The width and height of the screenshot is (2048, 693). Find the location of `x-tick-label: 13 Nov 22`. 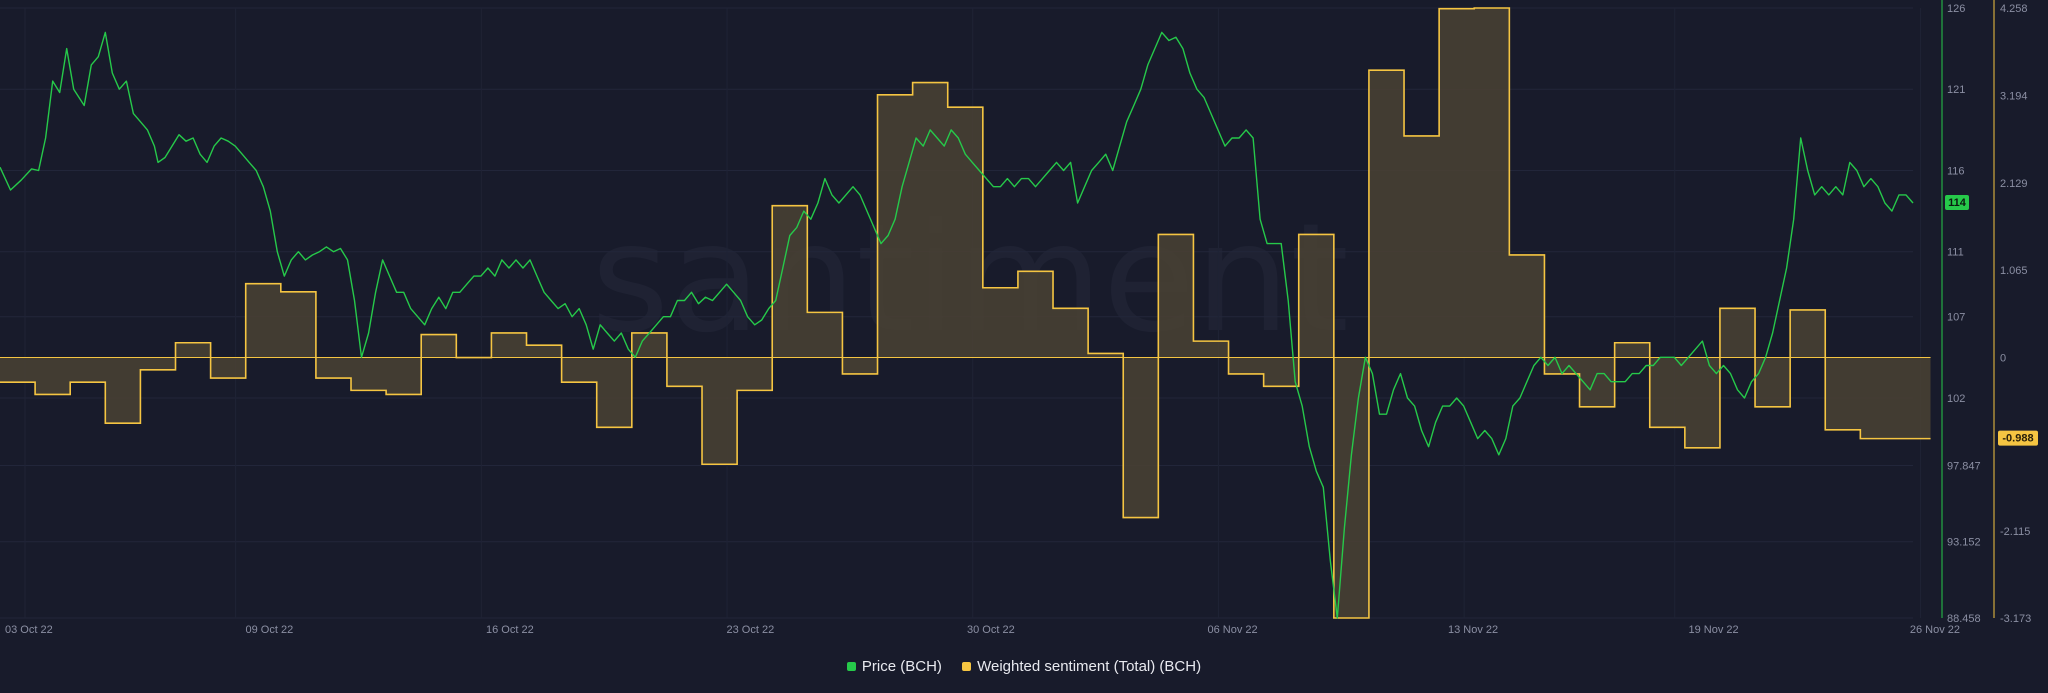

x-tick-label: 13 Nov 22 is located at coordinates (1473, 630).